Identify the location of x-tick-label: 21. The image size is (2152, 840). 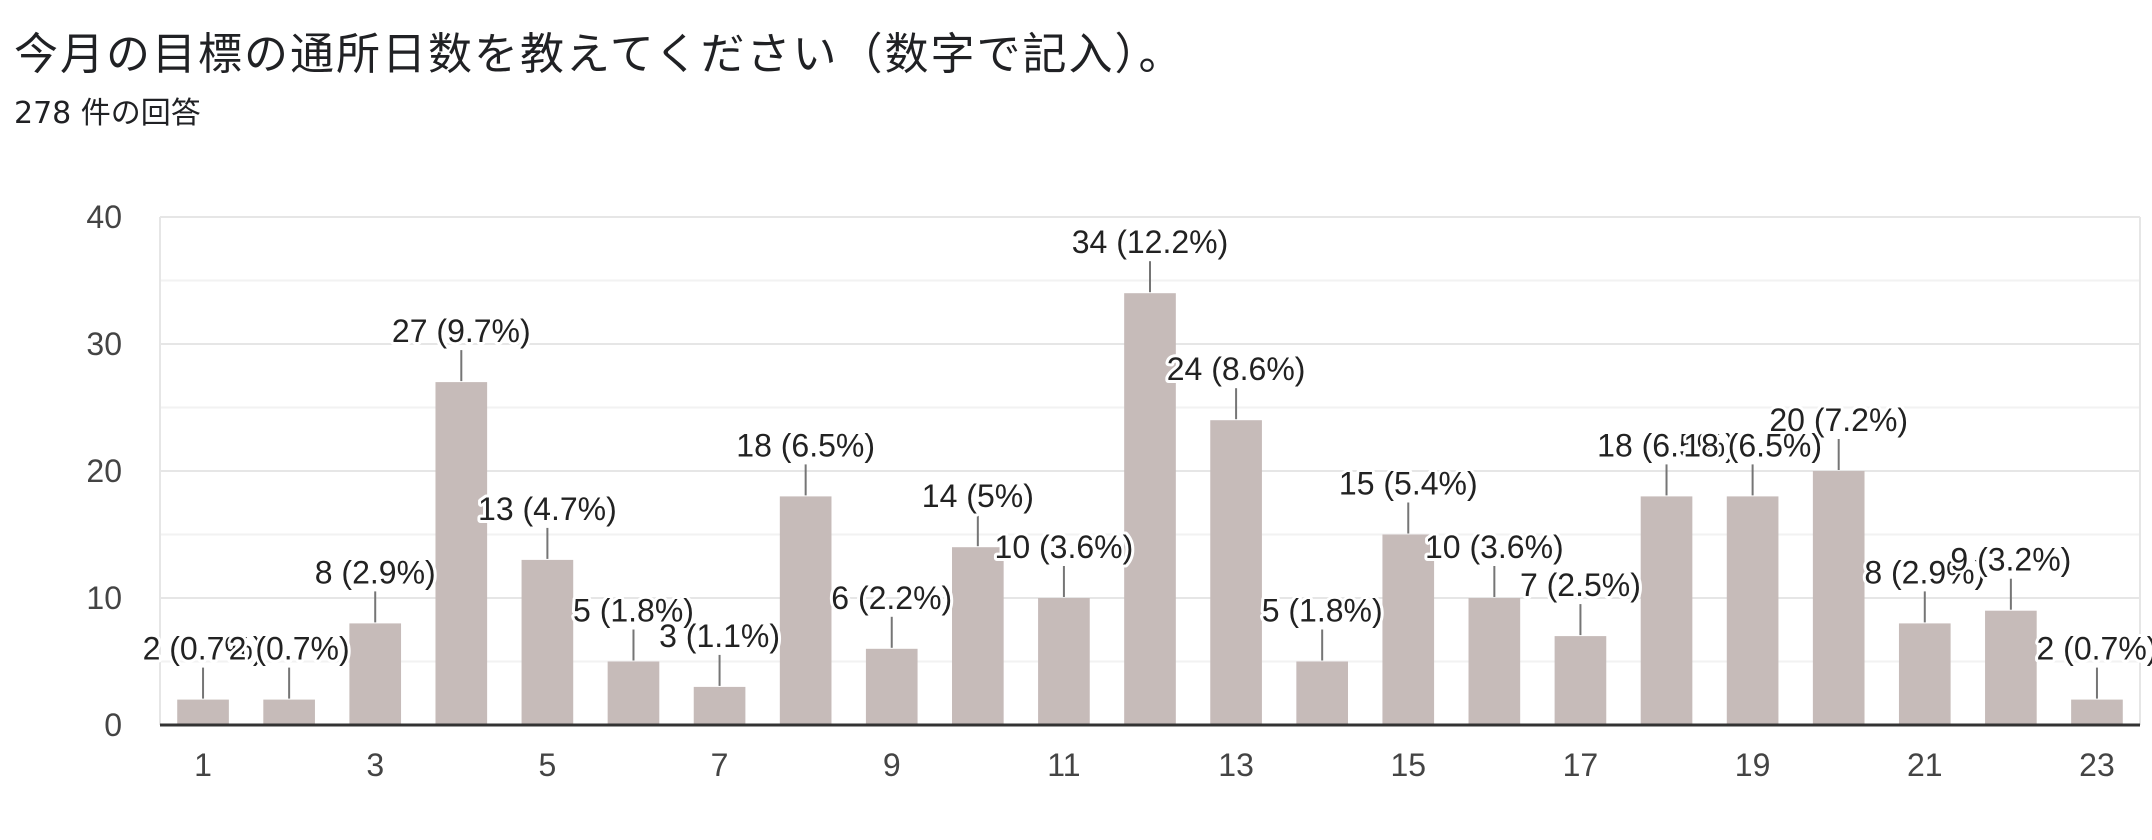
(1925, 765).